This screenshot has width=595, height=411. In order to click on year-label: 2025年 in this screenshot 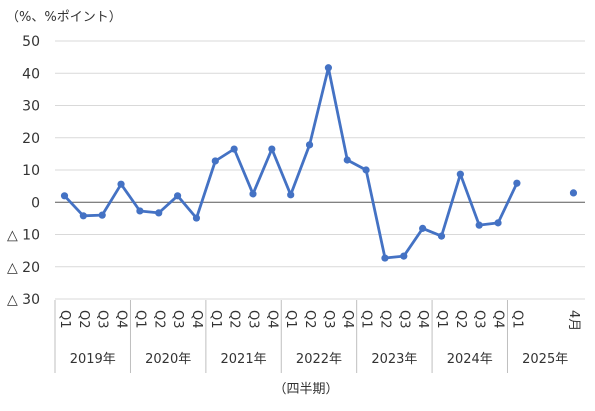, I will do `click(545, 359)`.